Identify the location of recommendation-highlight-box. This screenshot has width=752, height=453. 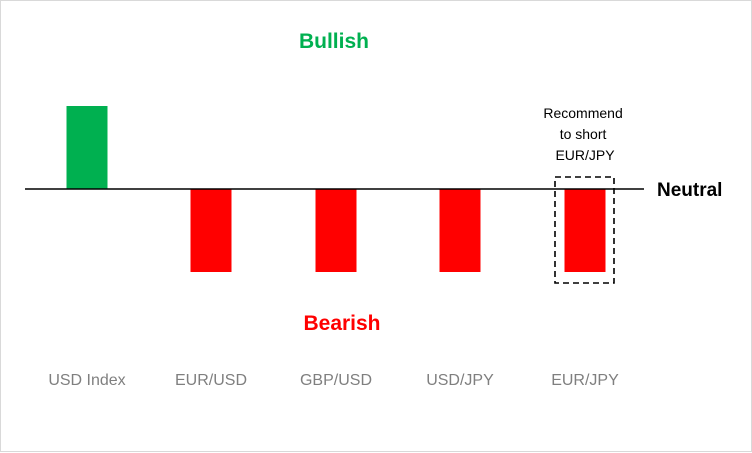
(584, 230).